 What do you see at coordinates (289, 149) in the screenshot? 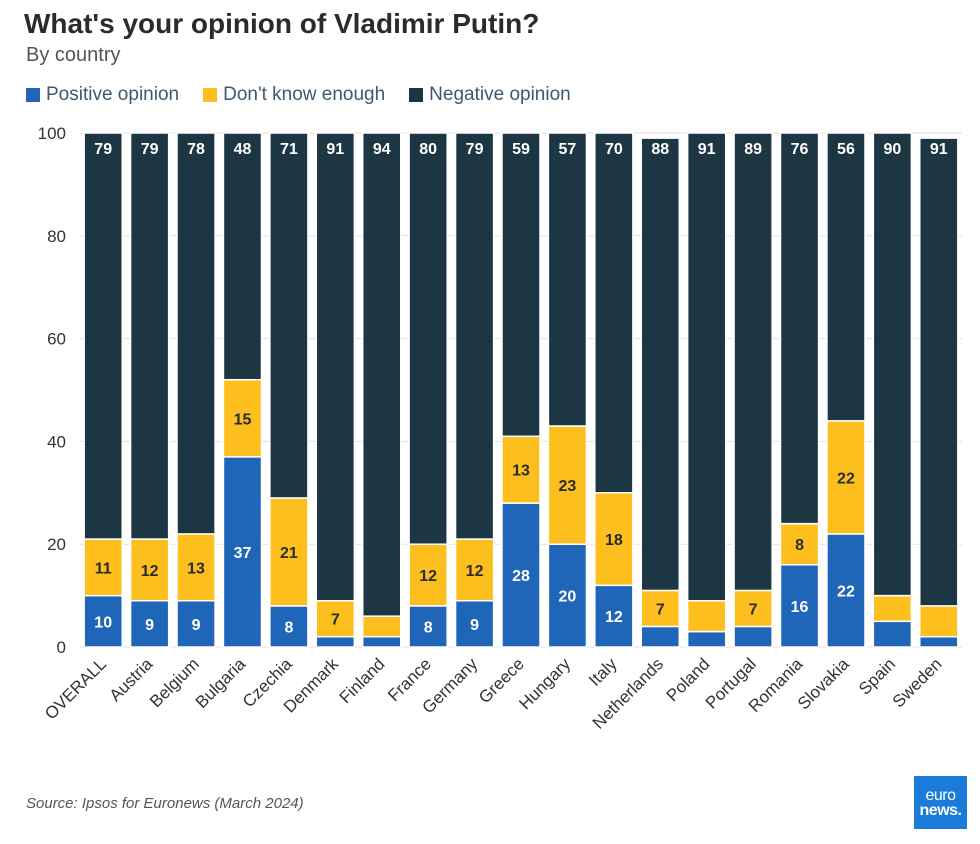
I see `data-label-czechia-negative-opinion: 71` at bounding box center [289, 149].